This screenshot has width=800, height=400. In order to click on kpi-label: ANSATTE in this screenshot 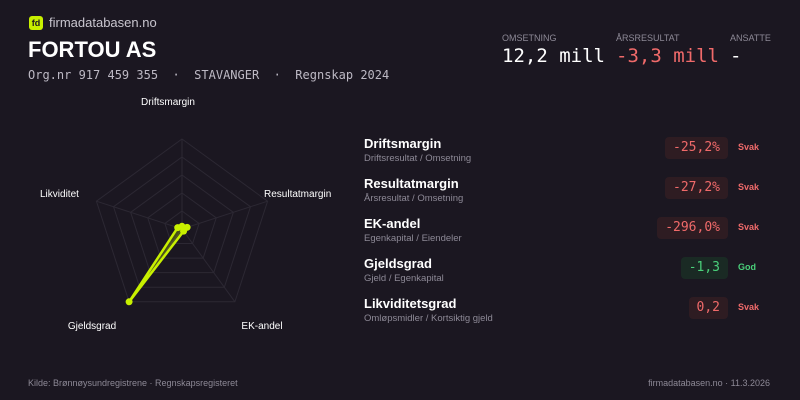, I will do `click(750, 38)`.